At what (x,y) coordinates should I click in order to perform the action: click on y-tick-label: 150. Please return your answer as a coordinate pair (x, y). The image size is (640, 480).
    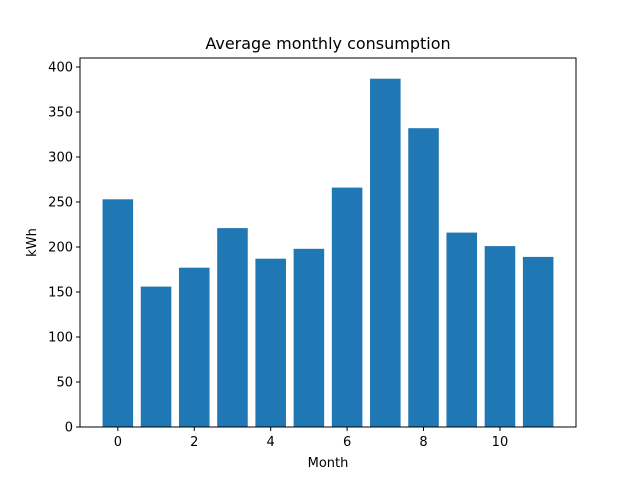
    Looking at the image, I should click on (60, 293).